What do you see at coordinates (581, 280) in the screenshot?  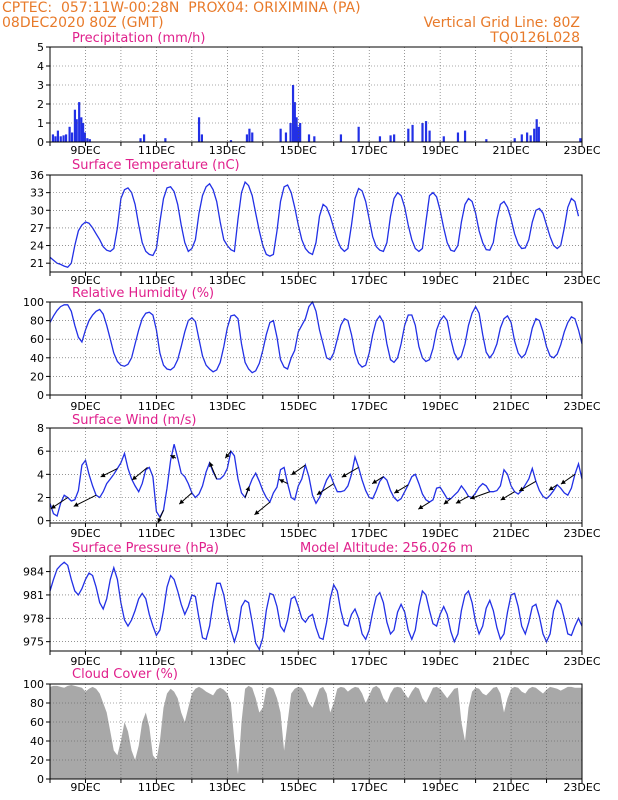 I see `temp-xtick-label: 23DEC` at bounding box center [581, 280].